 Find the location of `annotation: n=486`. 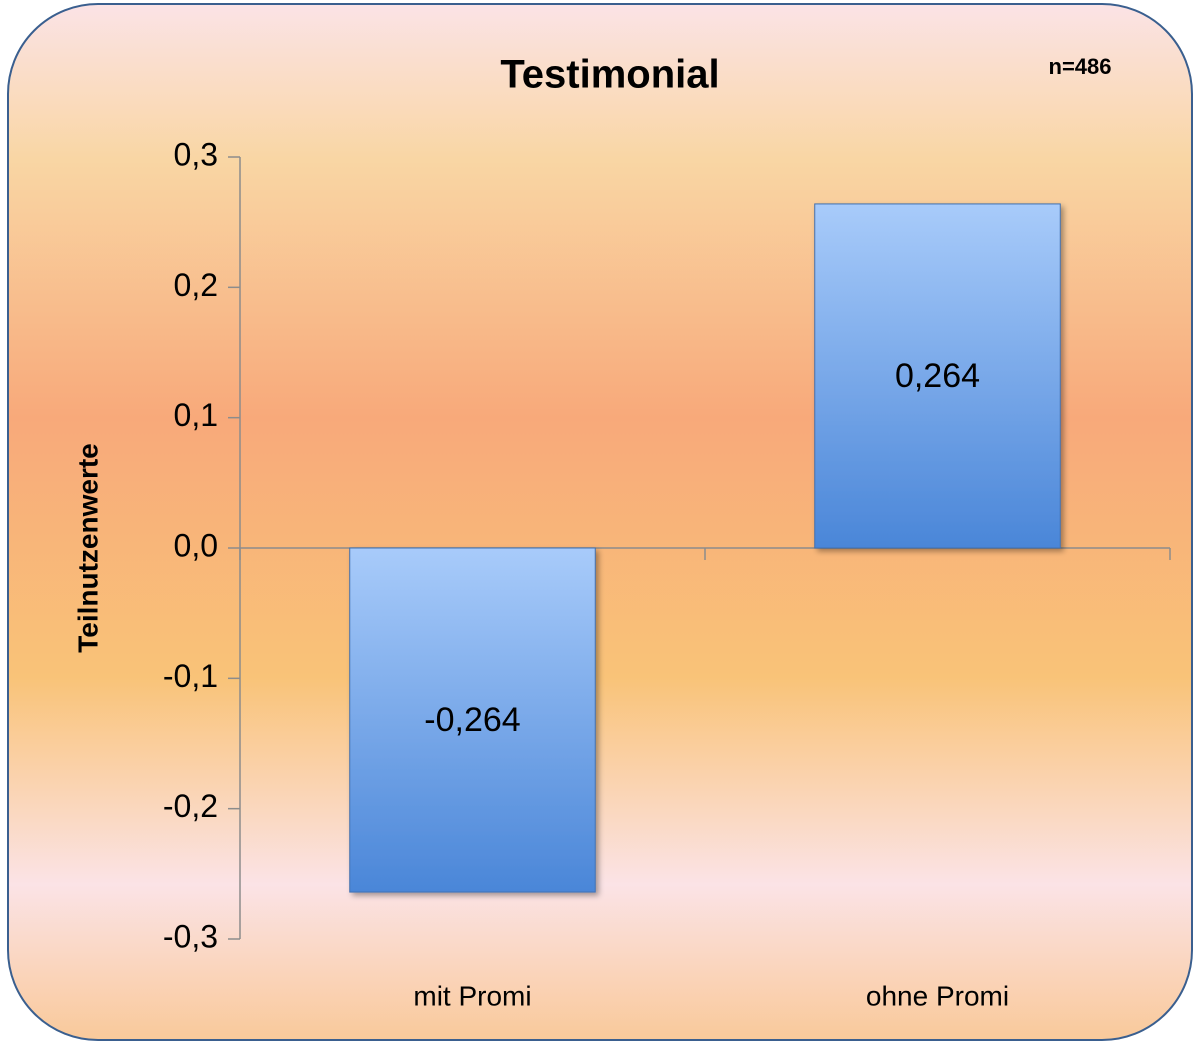

annotation: n=486 is located at coordinates (1080, 66).